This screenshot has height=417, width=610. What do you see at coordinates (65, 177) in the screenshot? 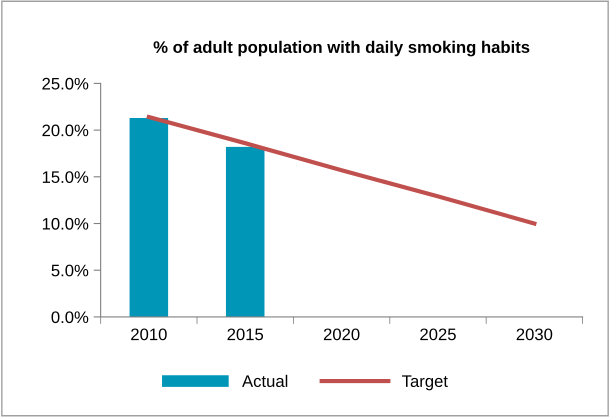
I see `y-tick-label: 15.0%` at bounding box center [65, 177].